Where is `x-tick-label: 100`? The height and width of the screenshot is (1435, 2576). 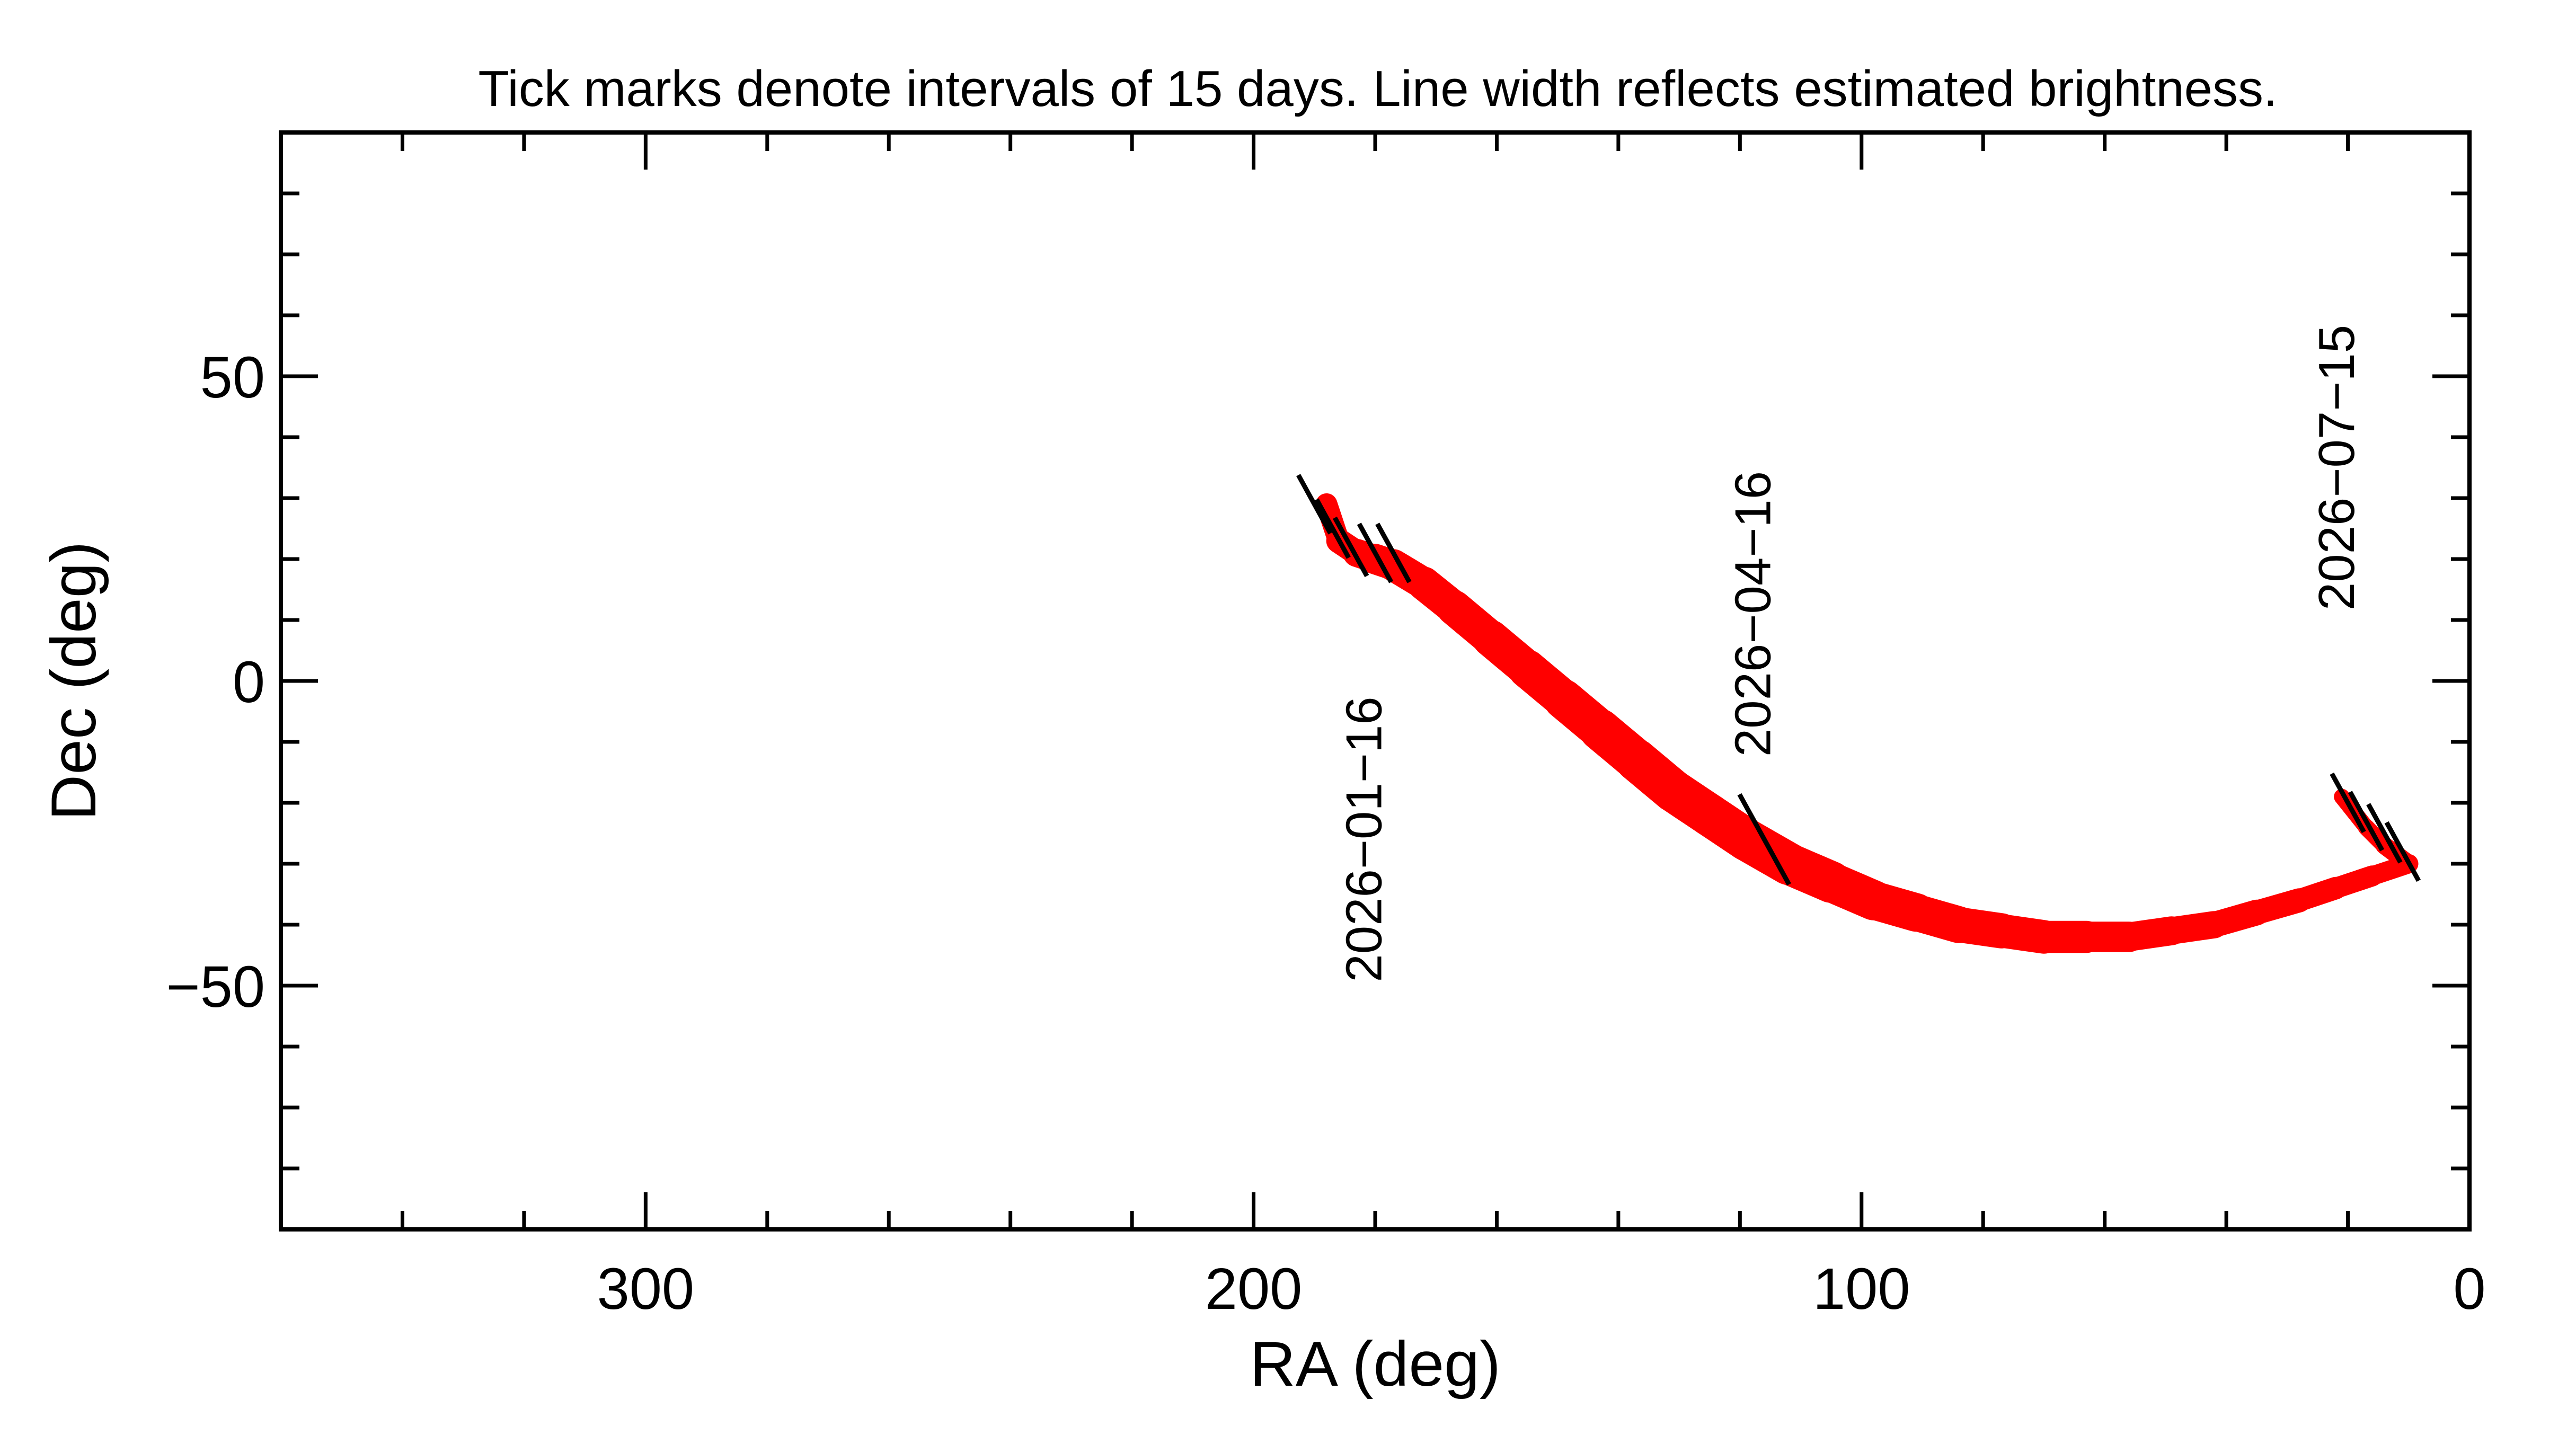
x-tick-label: 100 is located at coordinates (1861, 1289).